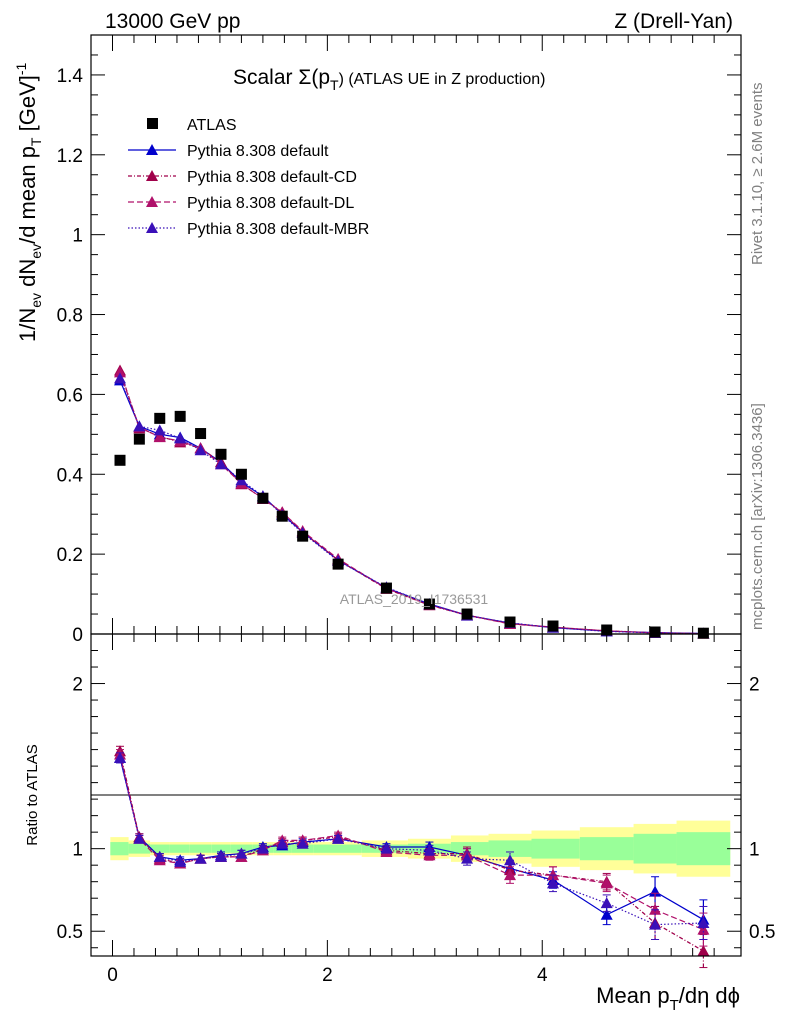  What do you see at coordinates (674, 1005) in the screenshot?
I see `xlabel-sub: T` at bounding box center [674, 1005].